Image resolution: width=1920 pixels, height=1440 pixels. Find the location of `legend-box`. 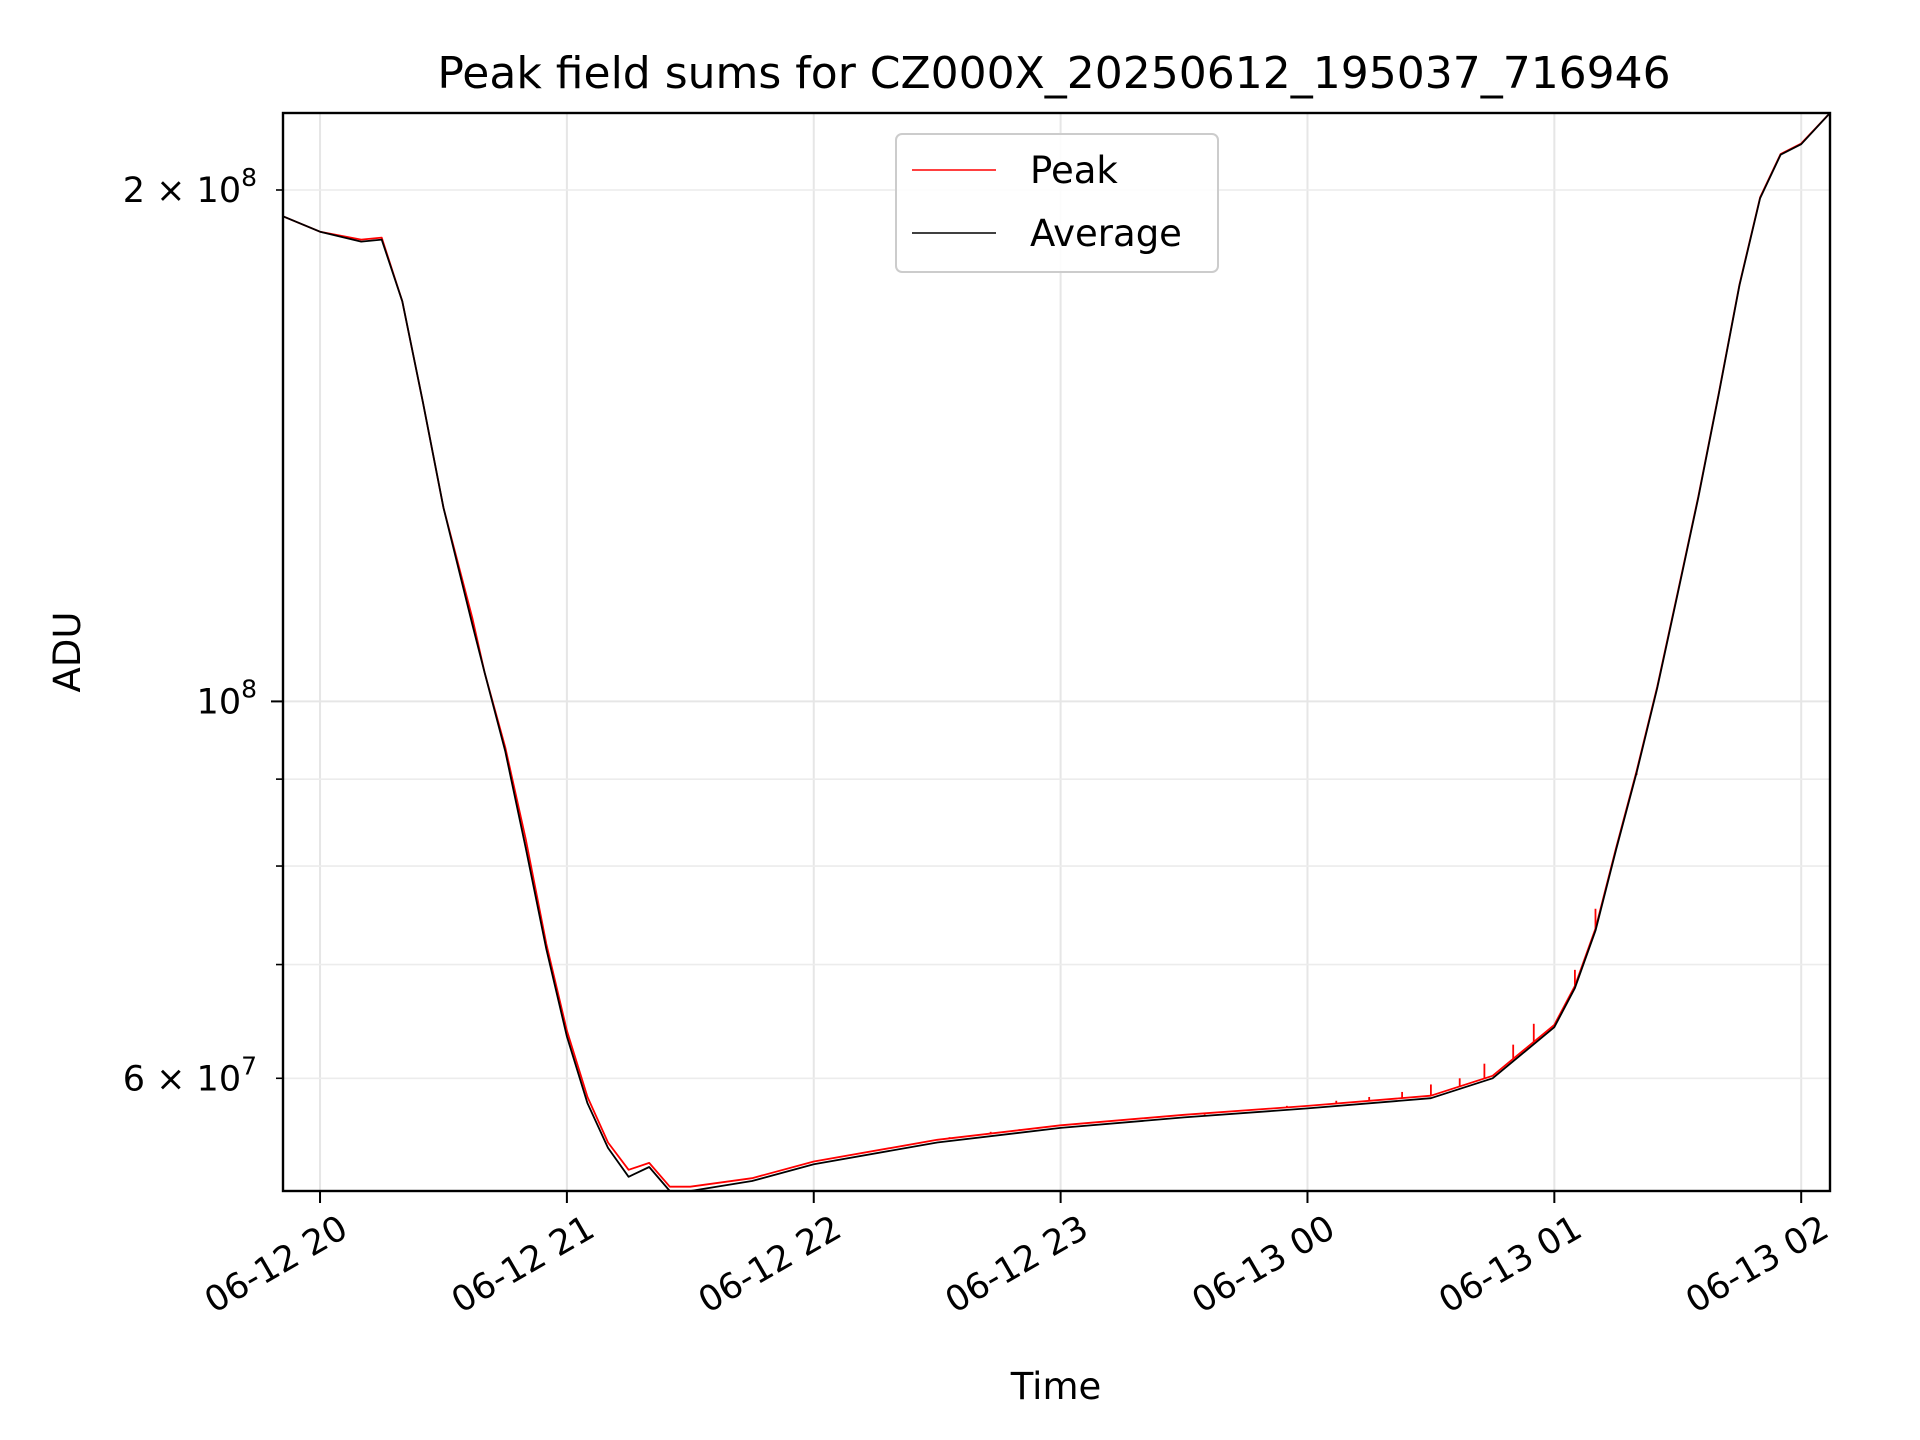

legend-box is located at coordinates (1057, 203).